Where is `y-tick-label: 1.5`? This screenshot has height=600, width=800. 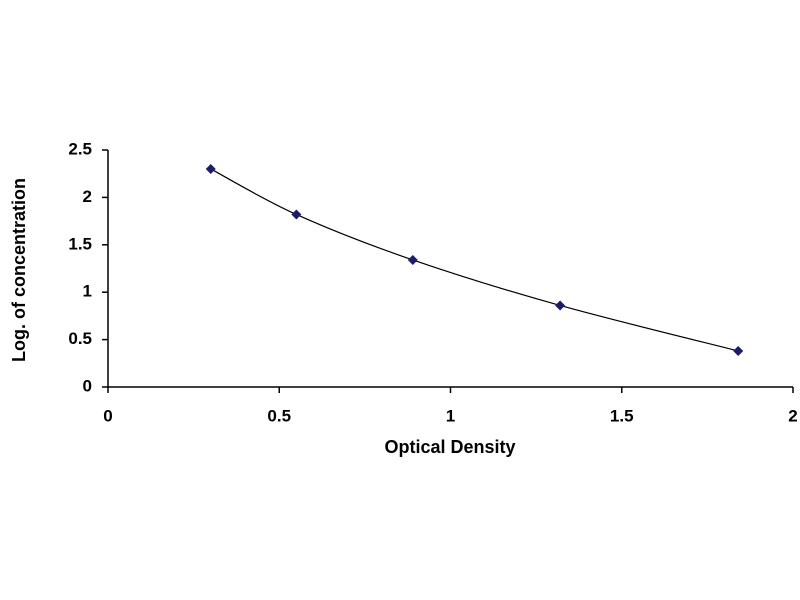 y-tick-label: 1.5 is located at coordinates (80, 243).